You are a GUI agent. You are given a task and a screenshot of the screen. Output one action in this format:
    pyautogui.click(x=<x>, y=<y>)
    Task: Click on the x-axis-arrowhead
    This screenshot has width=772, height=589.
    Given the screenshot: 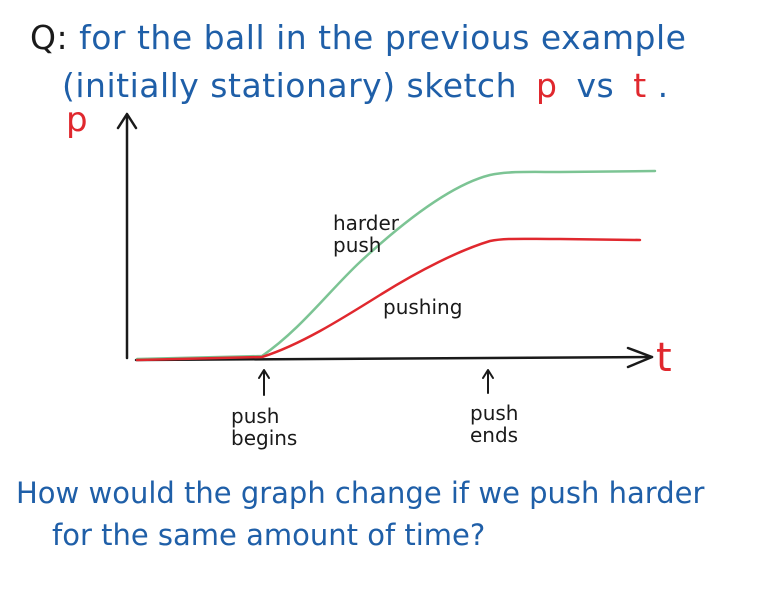 What is the action you would take?
    pyautogui.click(x=640, y=357)
    